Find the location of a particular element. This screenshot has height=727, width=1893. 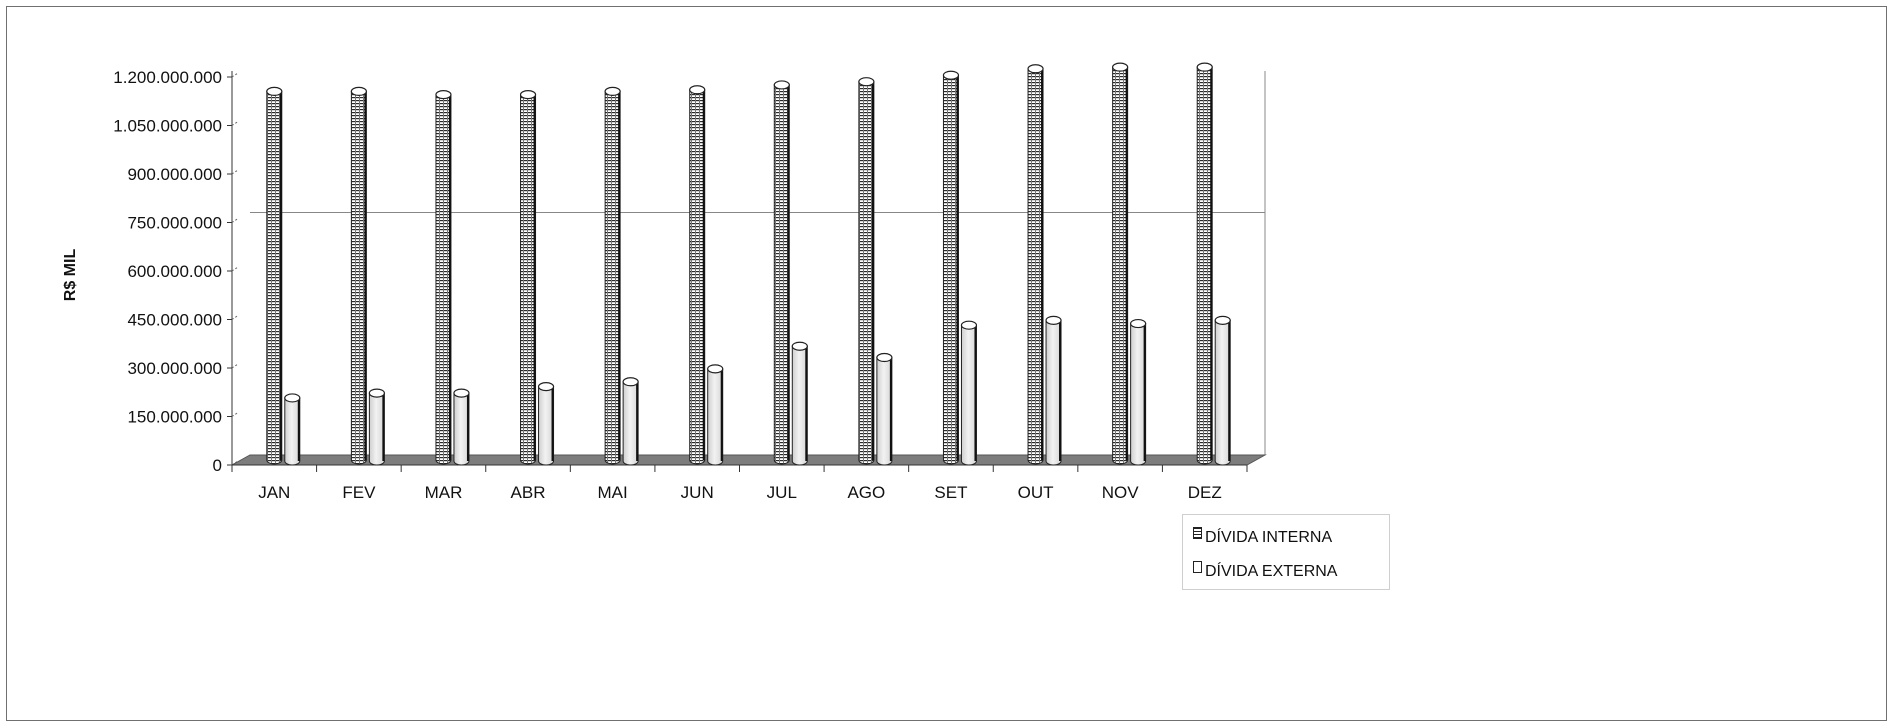

chart-floor is located at coordinates (748, 460).